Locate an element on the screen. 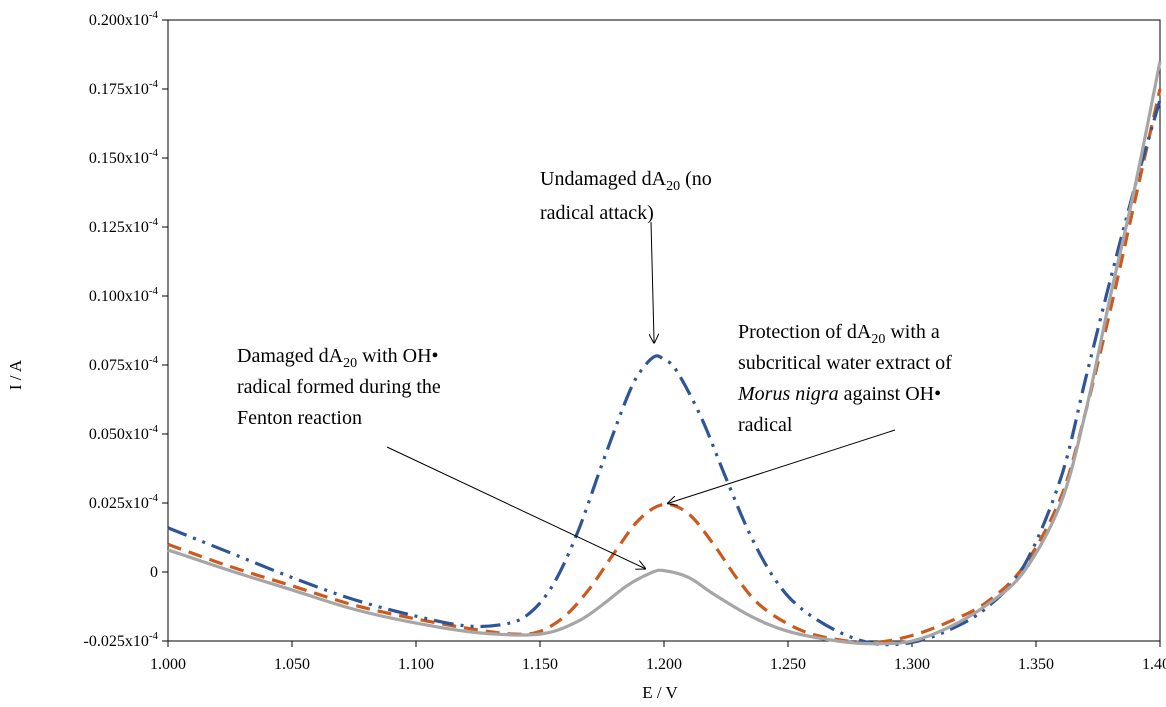 The height and width of the screenshot is (707, 1166). y-tick-label: 0.125x10⁻⁴ is located at coordinates (124, 226).